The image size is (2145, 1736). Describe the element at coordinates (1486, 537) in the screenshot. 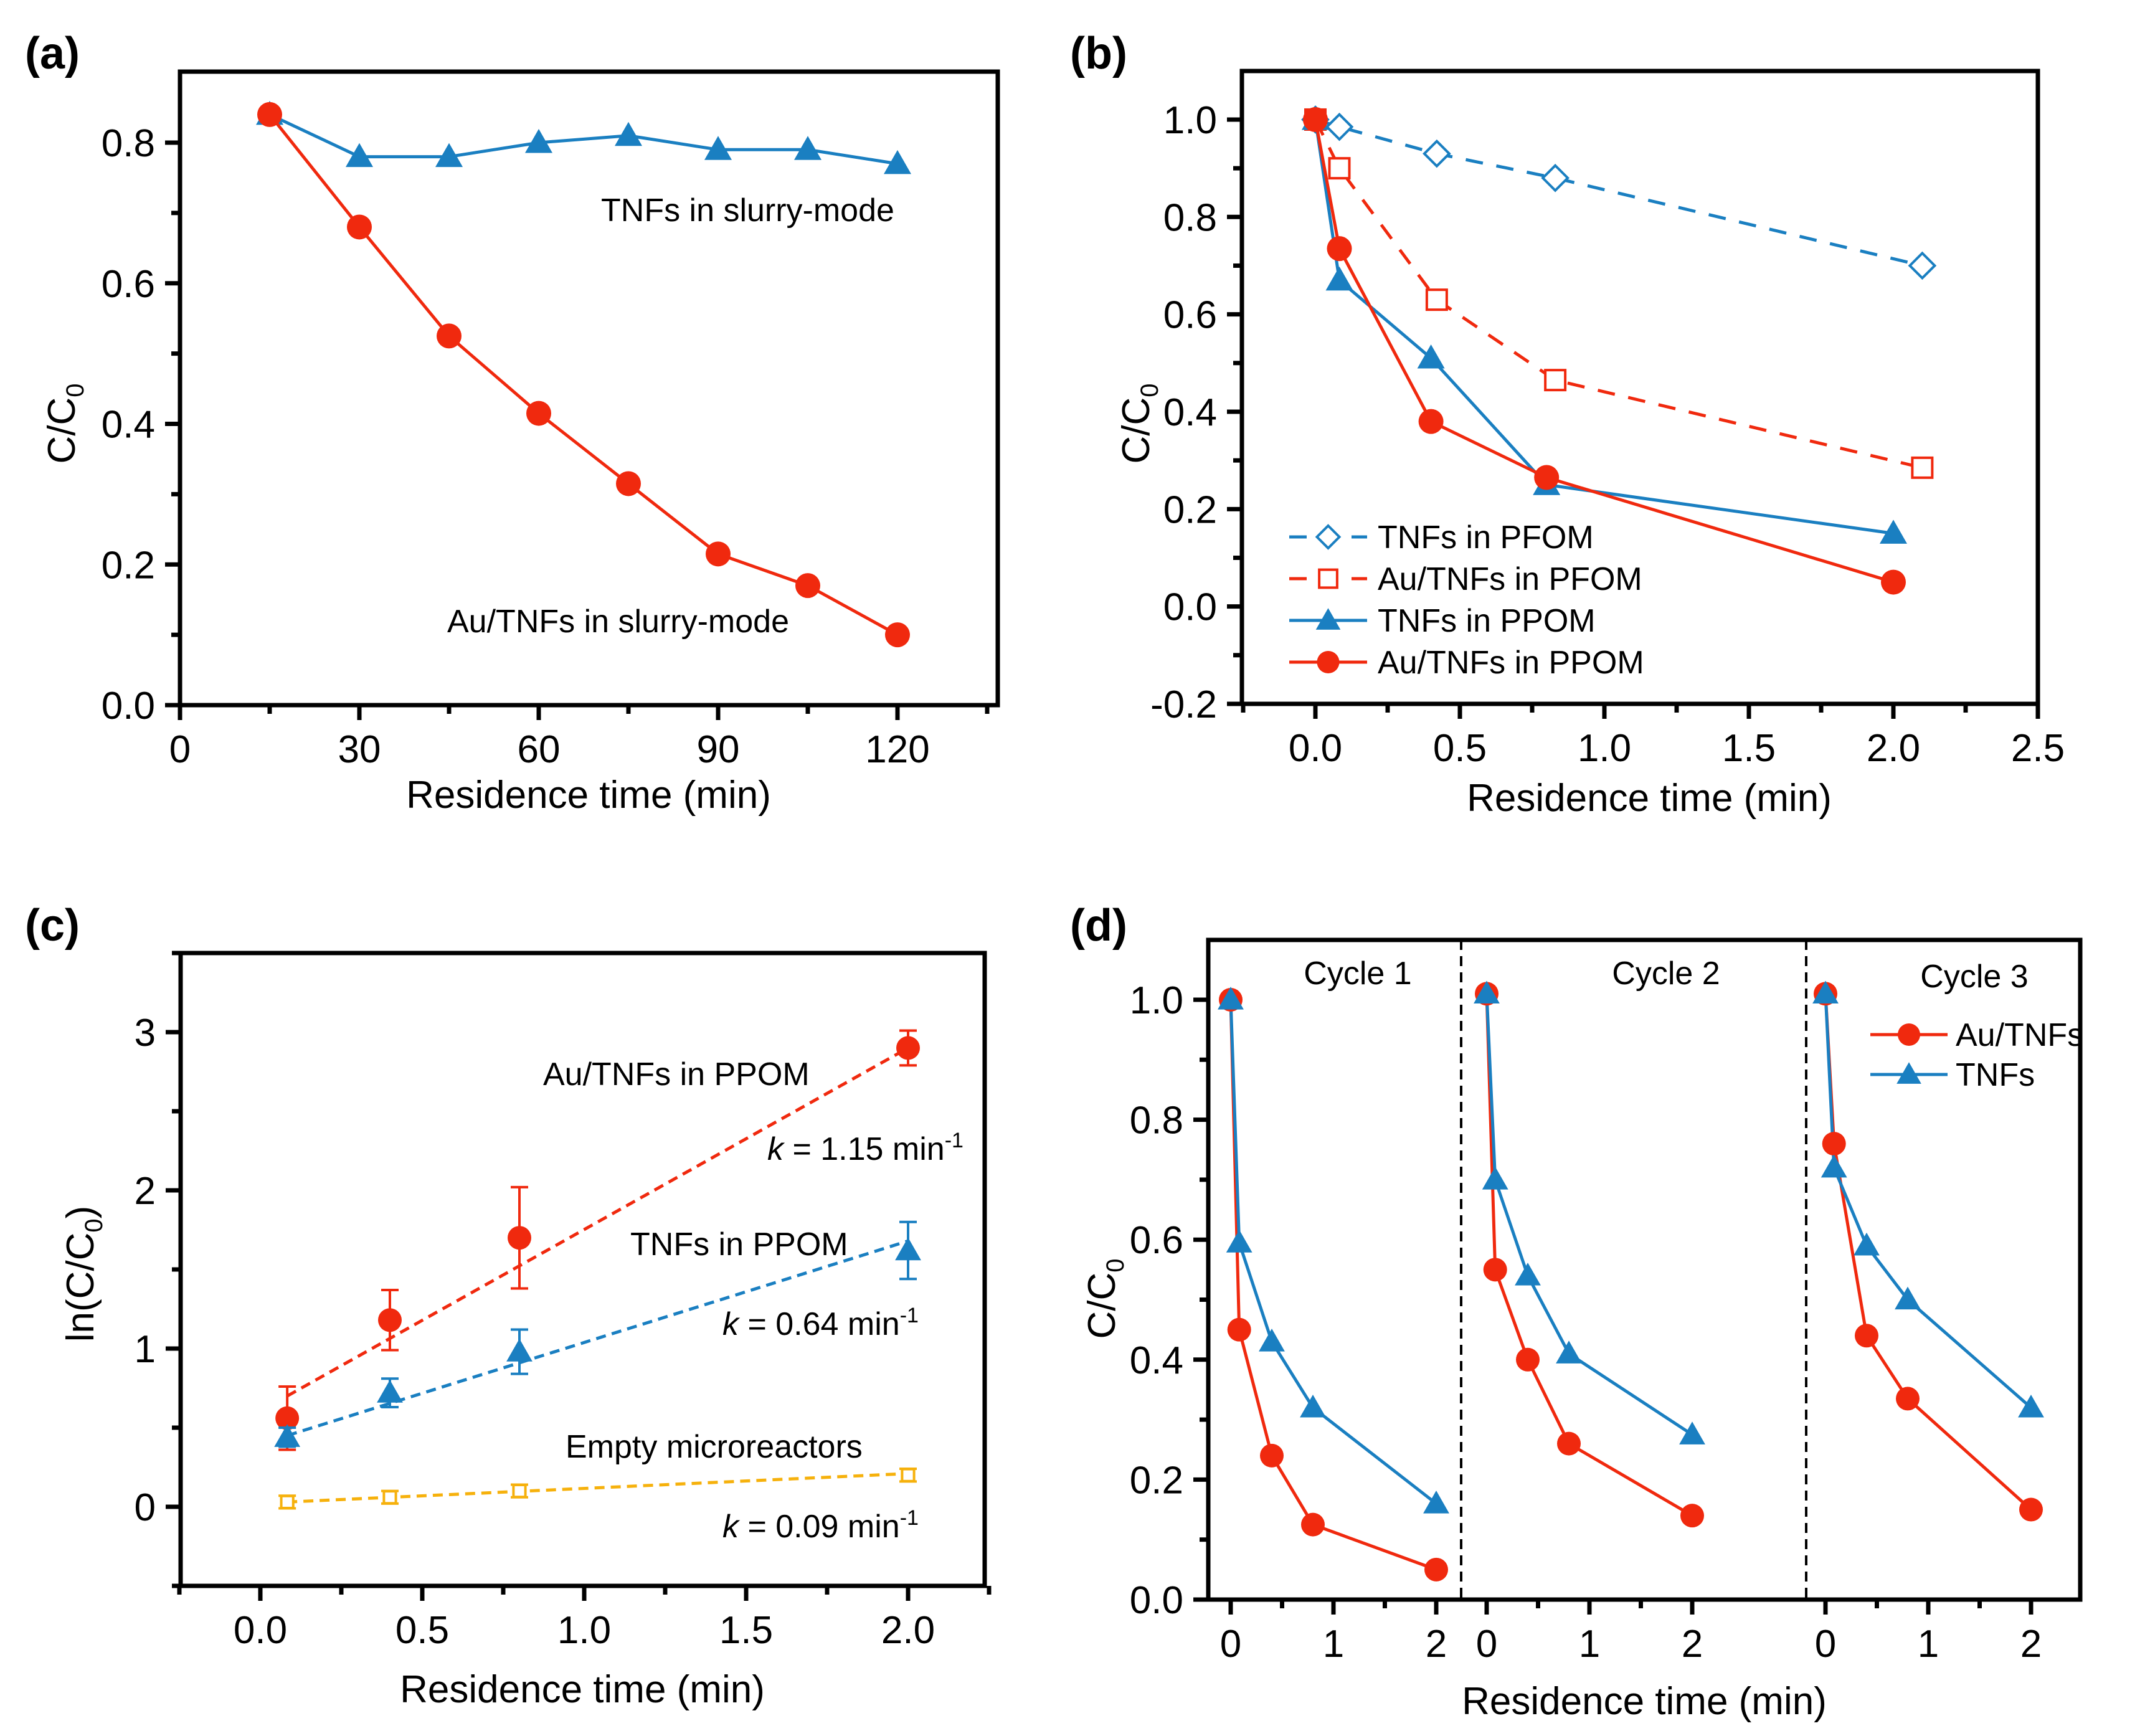

I see `legend-label: TNFs in PFOM` at that location.